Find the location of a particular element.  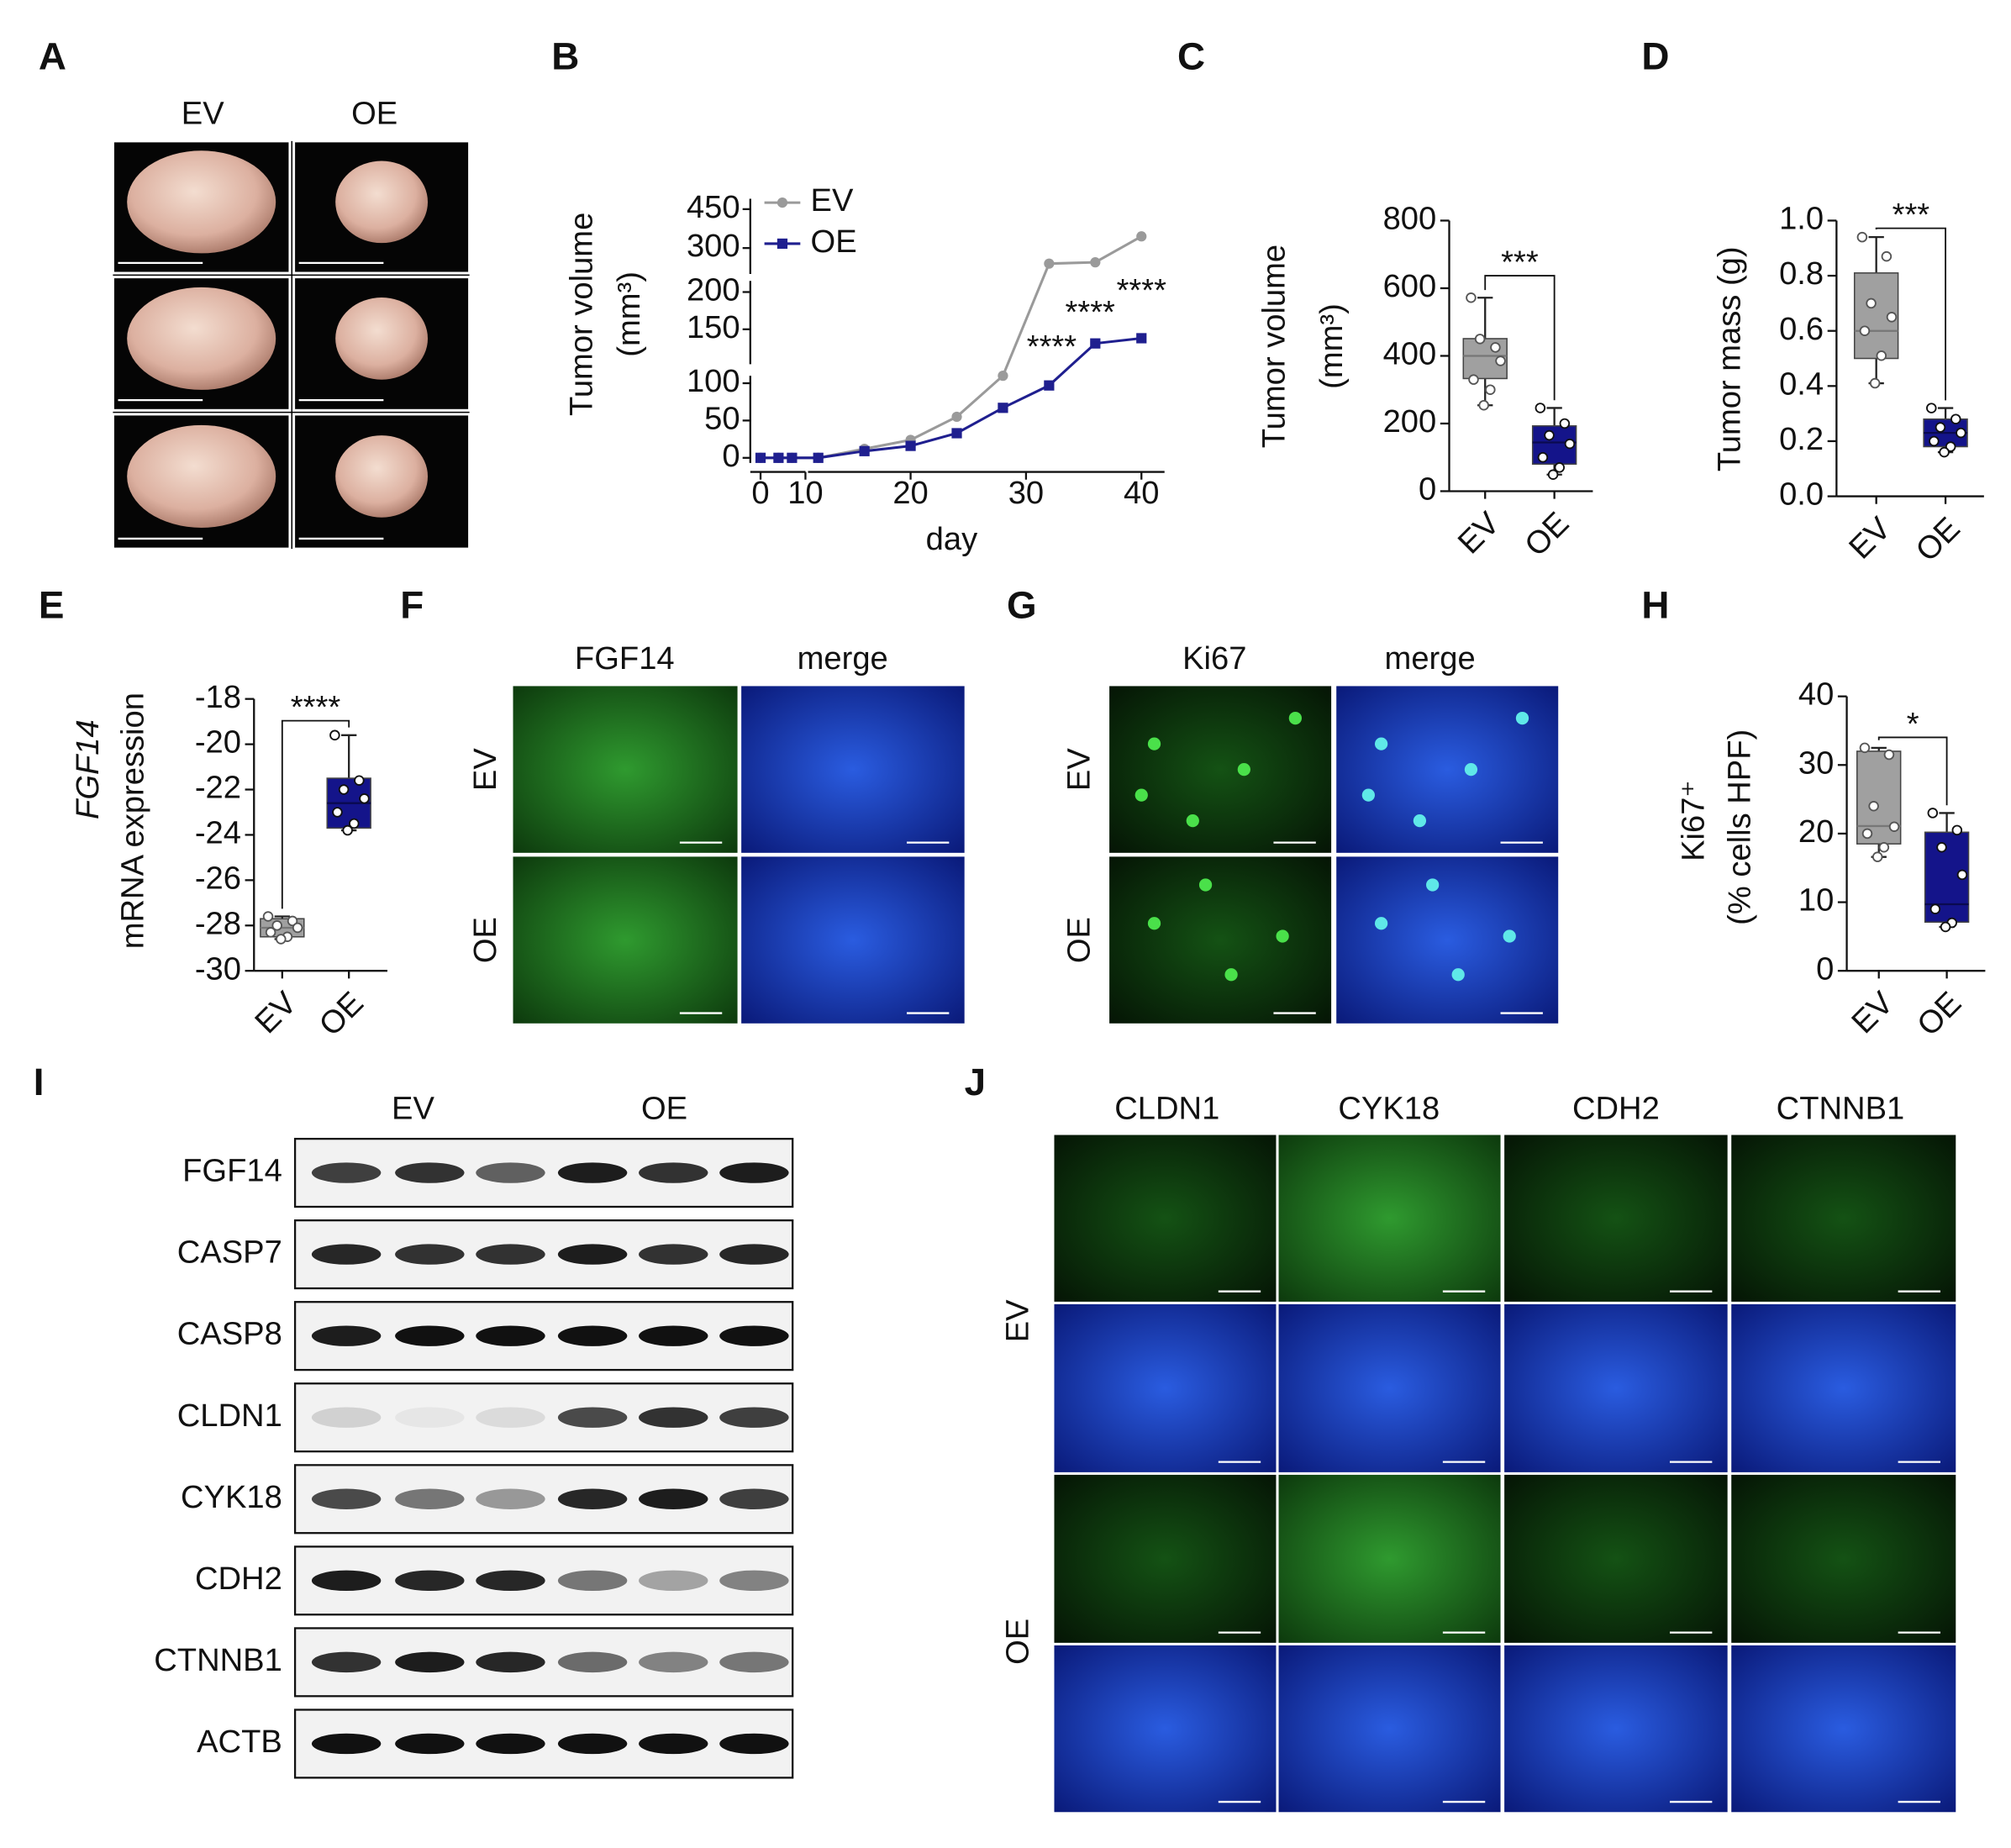

protein-label: CYK18 is located at coordinates (231, 1497).